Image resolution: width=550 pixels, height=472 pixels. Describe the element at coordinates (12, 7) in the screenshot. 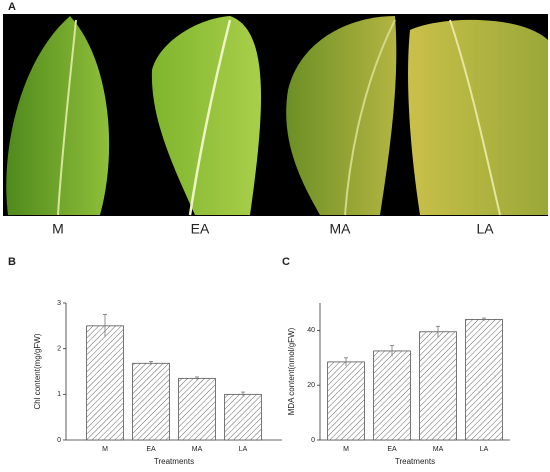

I see `panel-label: A` at that location.